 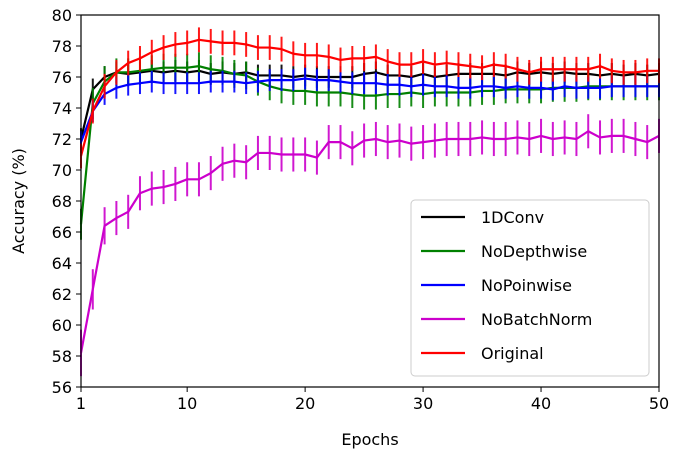 What do you see at coordinates (18, 201) in the screenshot?
I see `y-axis-title: Accuracy (%)` at bounding box center [18, 201].